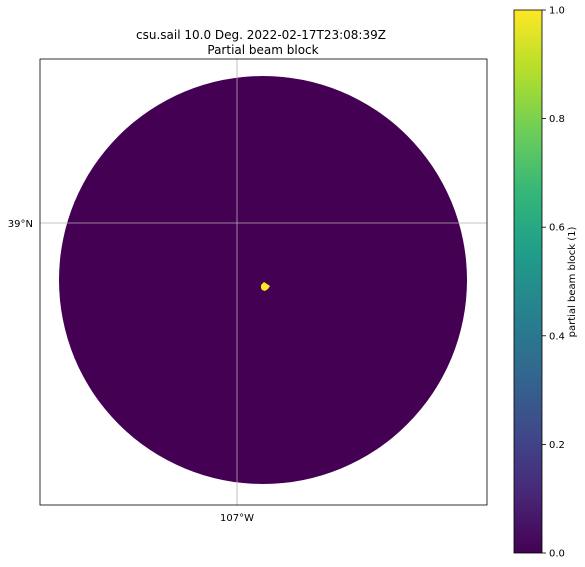 This screenshot has width=585, height=567. I want to click on title-line-1: csu.sail 10.0 Deg. 2022-02-17T23:08:39Z, so click(261, 35).